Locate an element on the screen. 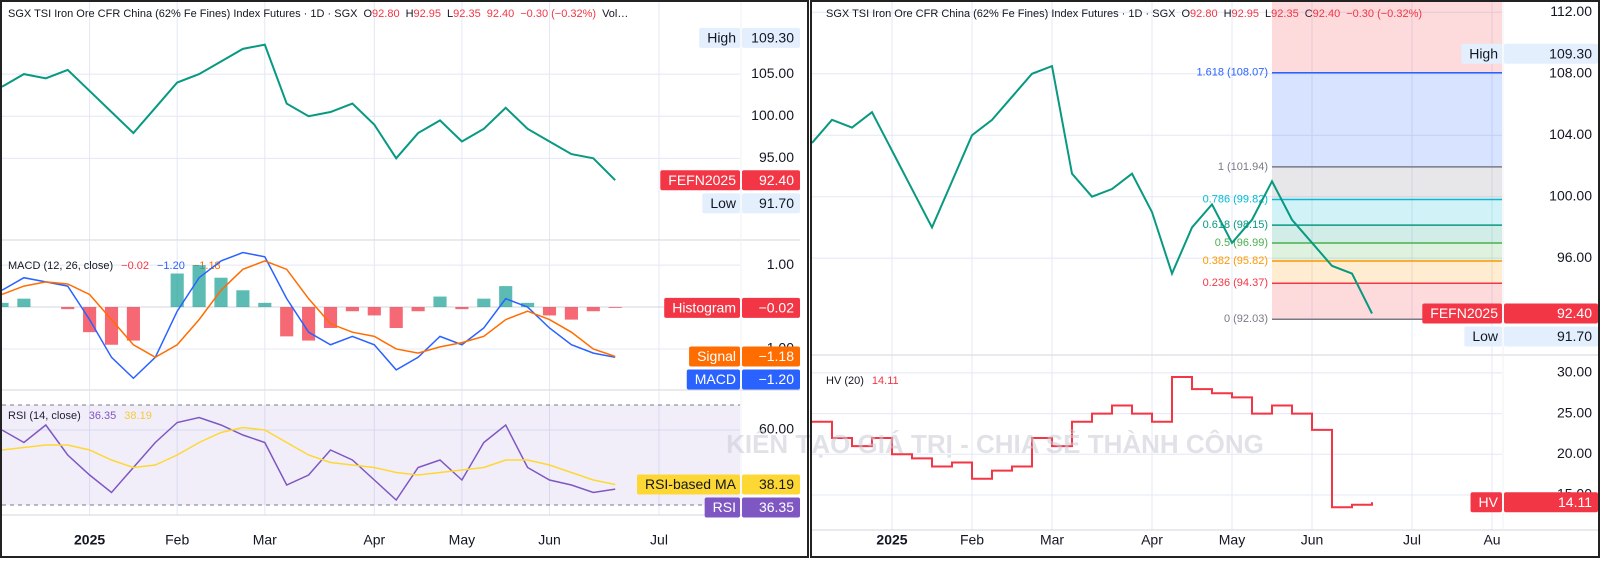  indicator-value: −0.02 is located at coordinates (135, 266).